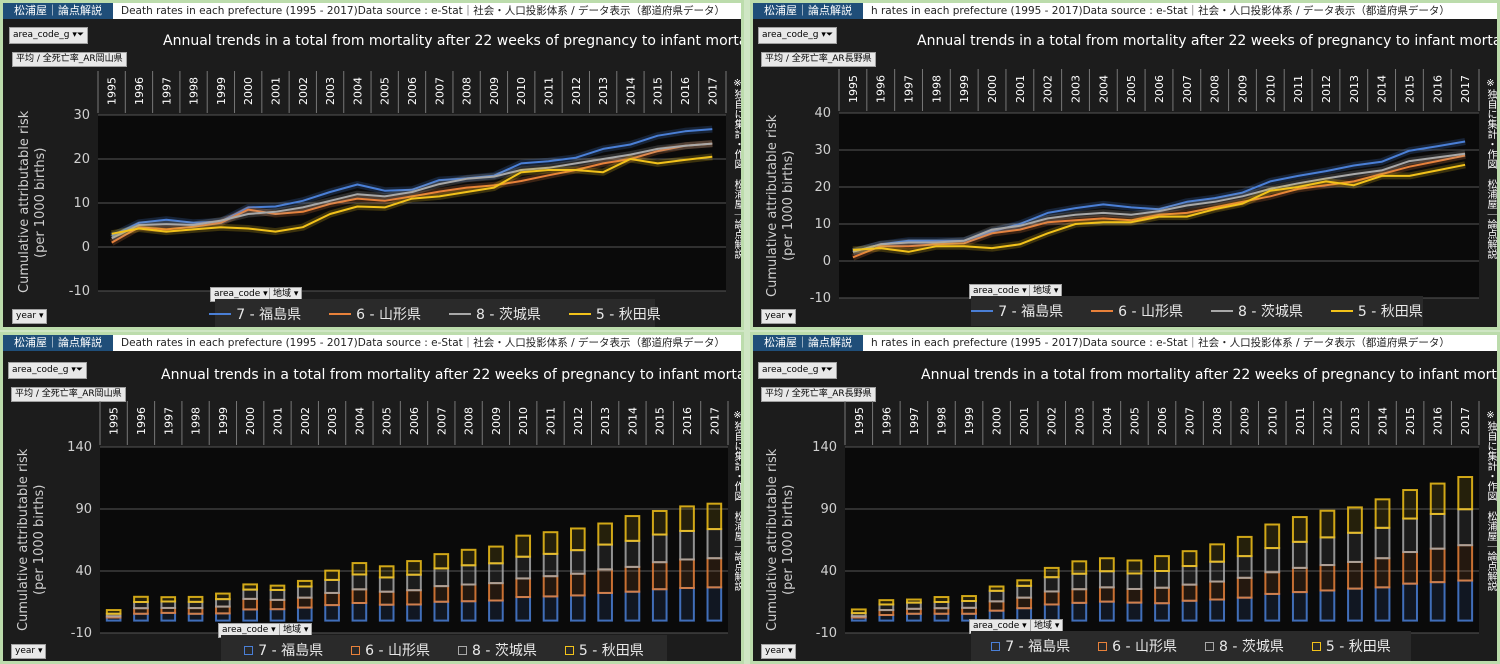  I want to click on legend-item: 7 - 福島県, so click(1030, 646).